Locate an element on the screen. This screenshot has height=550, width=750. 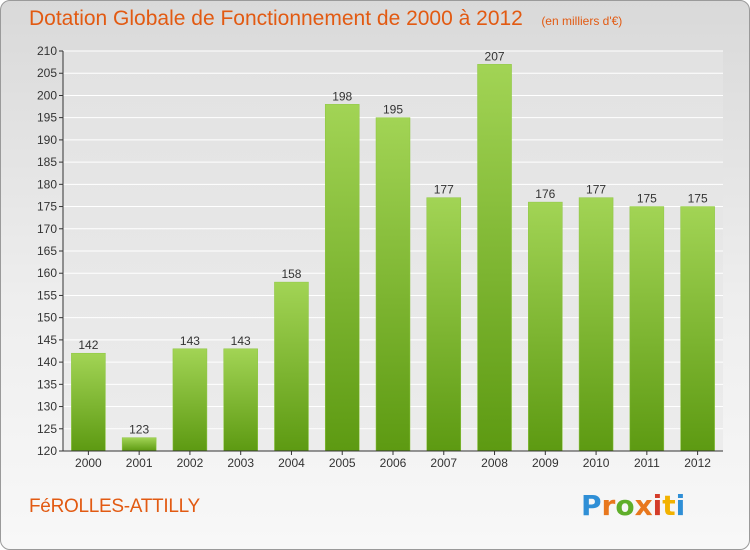
x-tick-label: 2004 is located at coordinates (291, 463).